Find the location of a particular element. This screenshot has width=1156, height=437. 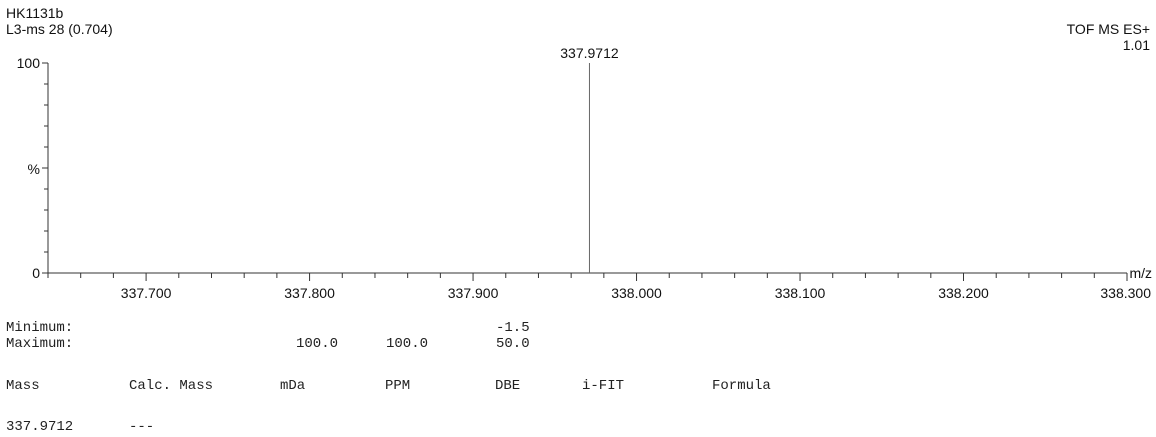

y-tick-label-100: 100 is located at coordinates (29, 63).